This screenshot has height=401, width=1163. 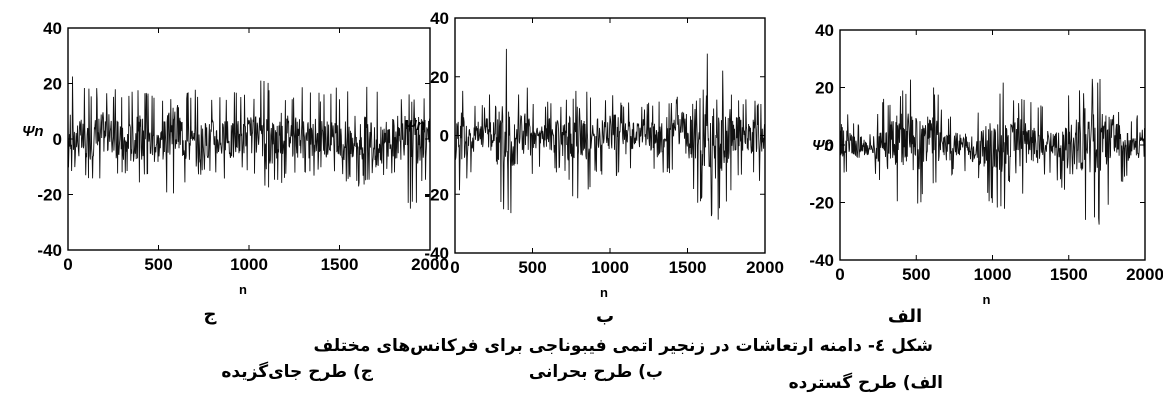 What do you see at coordinates (605, 316) in the screenshot?
I see `panel-label: ب` at bounding box center [605, 316].